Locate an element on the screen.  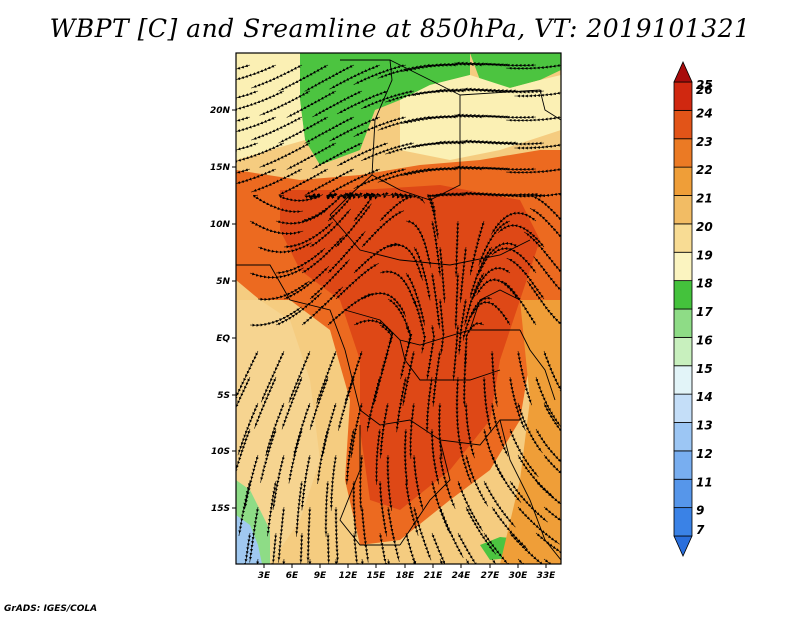
lon-label-12e: 12E is located at coordinates (349, 576).